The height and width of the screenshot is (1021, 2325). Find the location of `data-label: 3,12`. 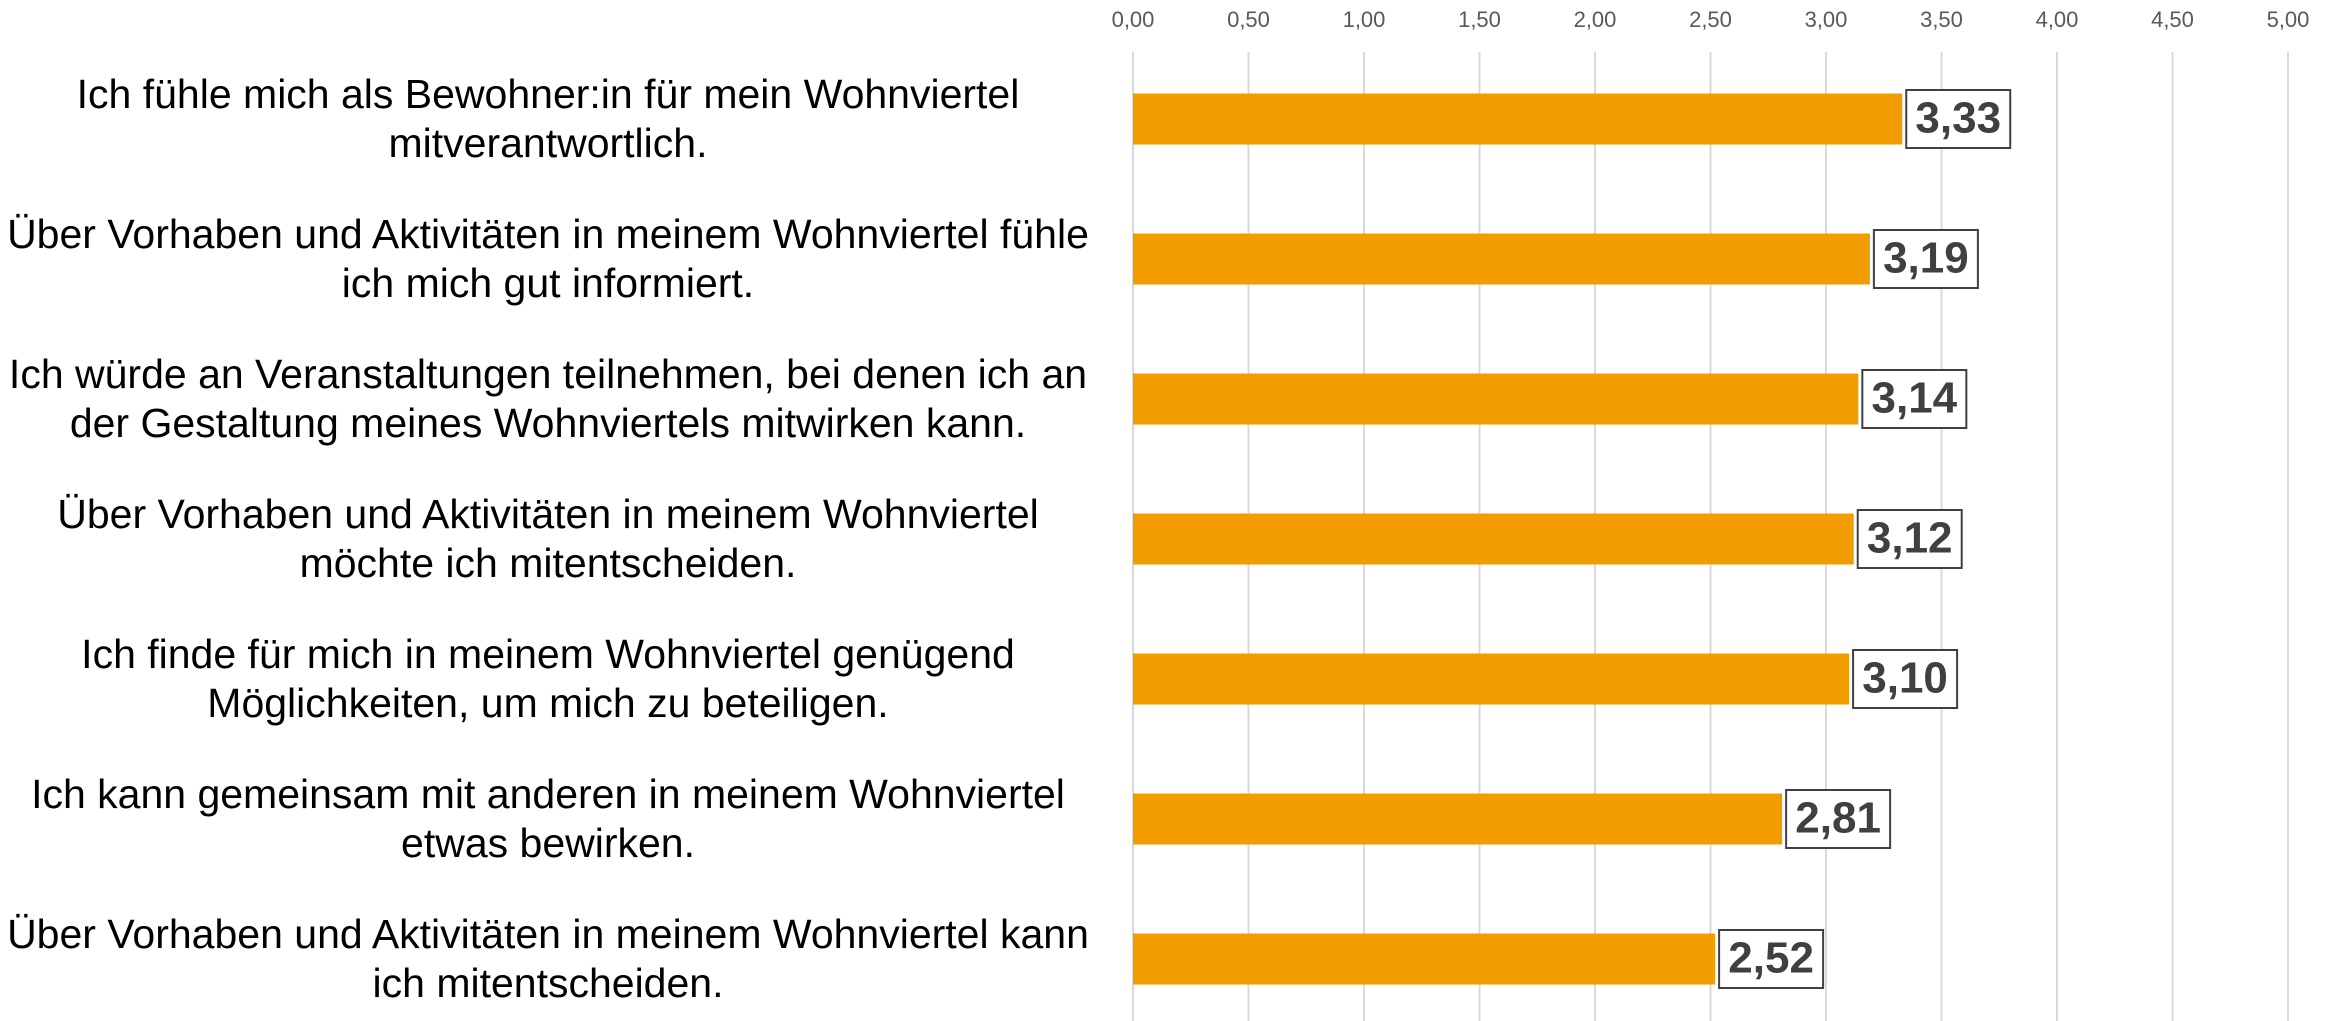

data-label: 3,12 is located at coordinates (1910, 538).